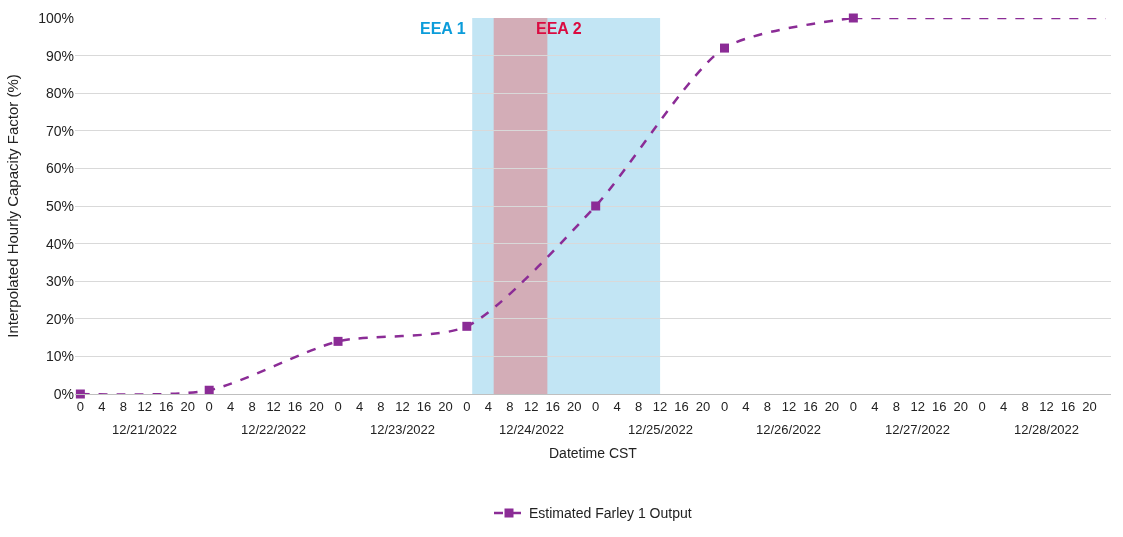 The width and height of the screenshot is (1123, 537). What do you see at coordinates (59, 55) in the screenshot?
I see `y-tick-label: 90%` at bounding box center [59, 55].